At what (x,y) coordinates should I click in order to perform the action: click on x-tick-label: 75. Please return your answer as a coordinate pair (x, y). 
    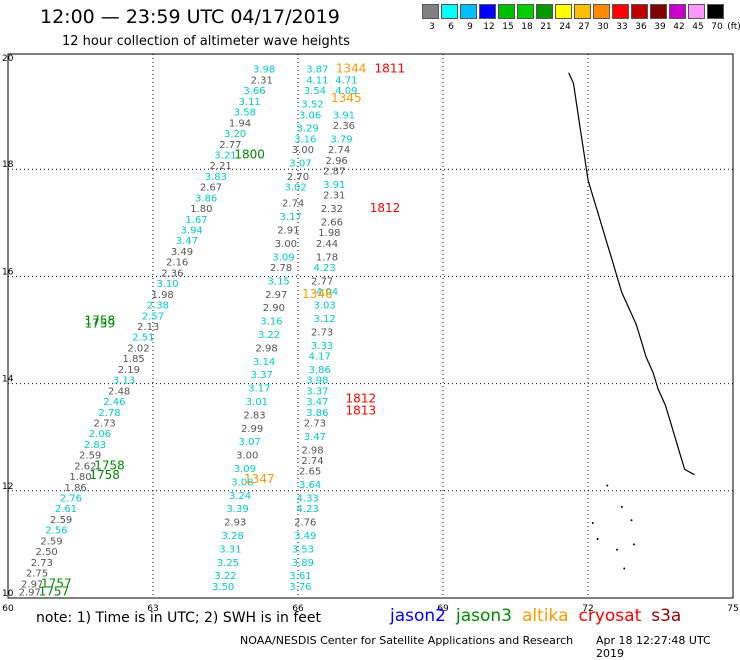
    Looking at the image, I should click on (732, 609).